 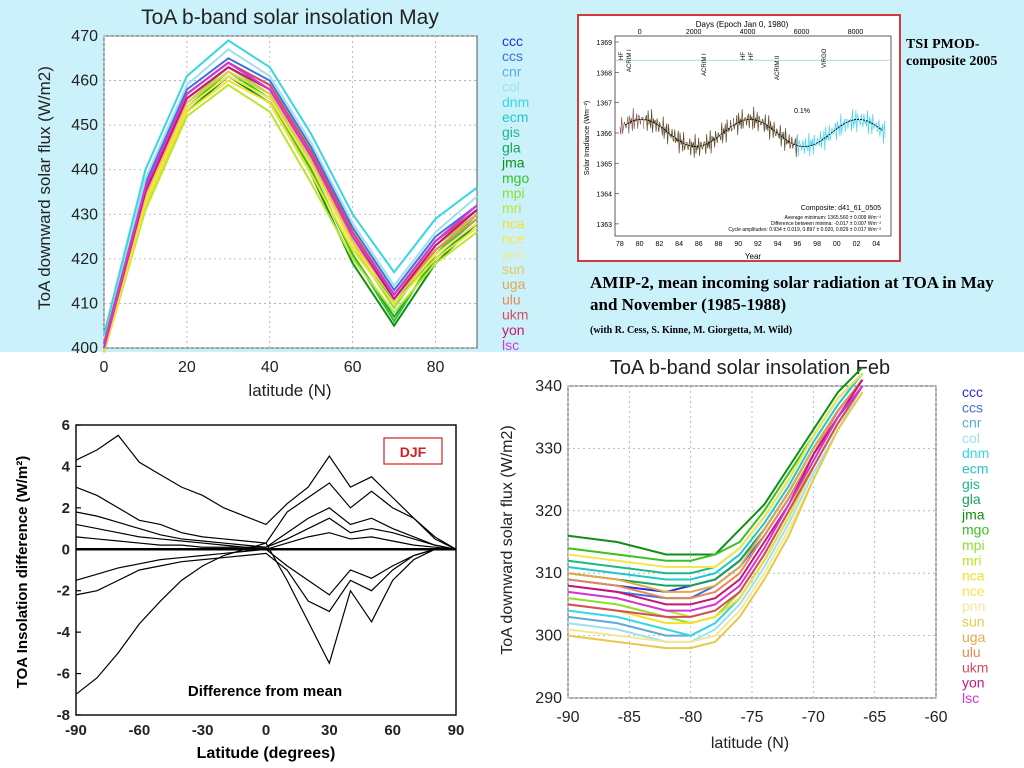 What do you see at coordinates (290, 17) in the screenshot?
I see `may-chart-title: ToA b-band solar insolation May` at bounding box center [290, 17].